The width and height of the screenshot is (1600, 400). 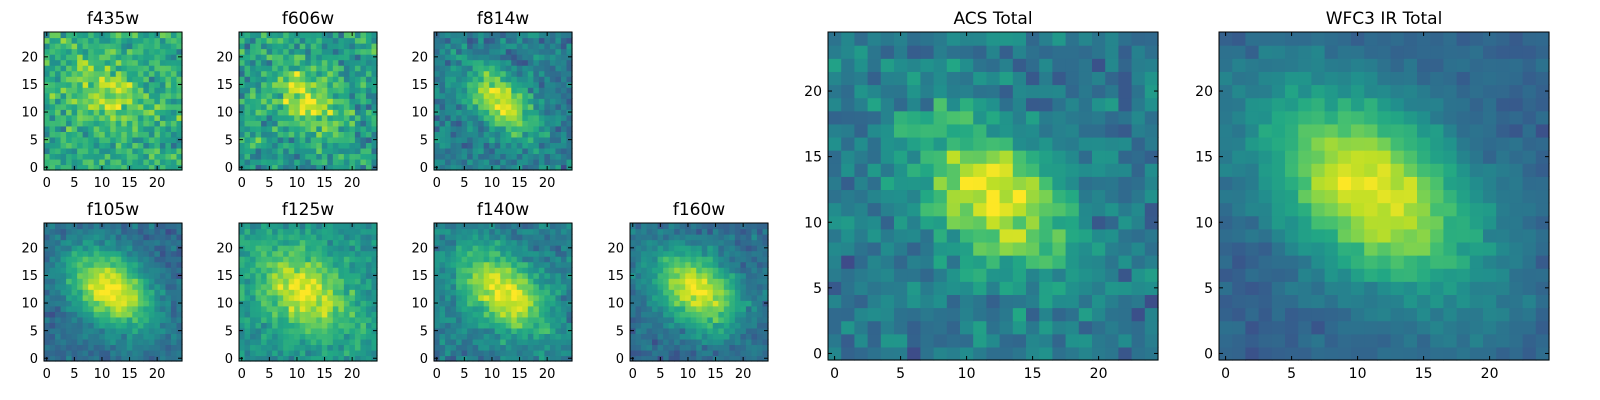 What do you see at coordinates (102, 374) in the screenshot?
I see `x-tick-label: 10` at bounding box center [102, 374].